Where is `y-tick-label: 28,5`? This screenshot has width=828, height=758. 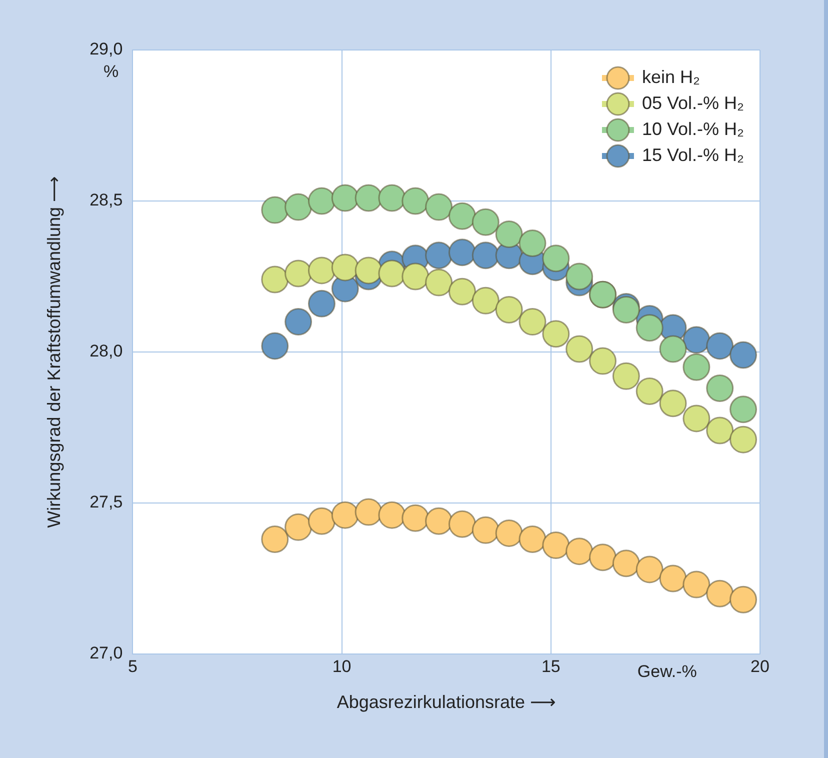
y-tick-label: 28,5 is located at coordinates (106, 200).